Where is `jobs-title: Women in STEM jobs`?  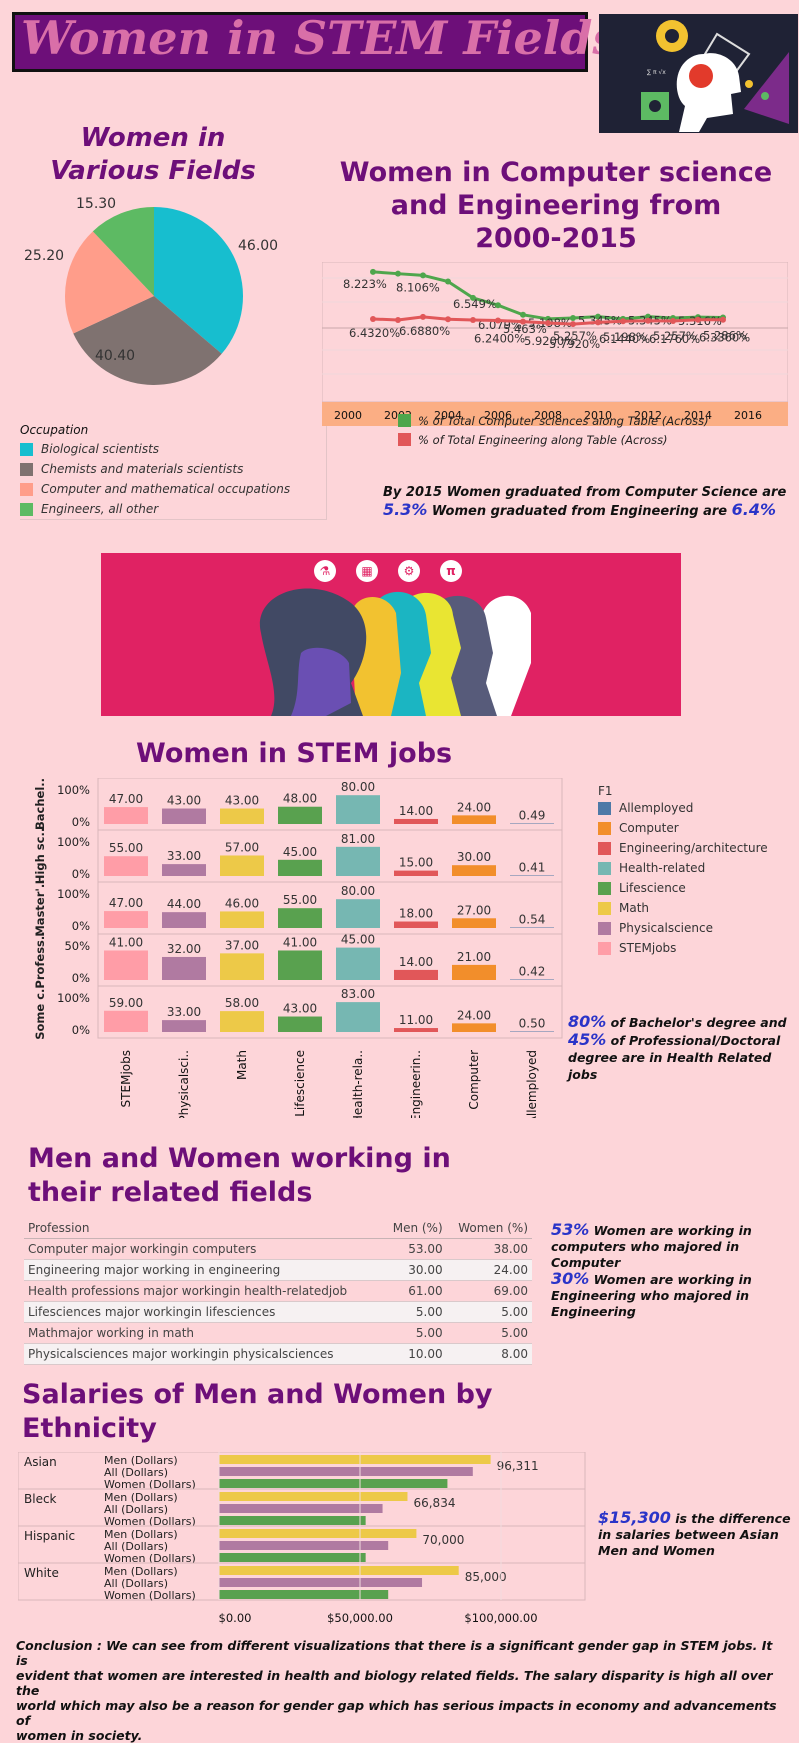 jobs-title: Women in STEM jobs is located at coordinates (294, 753).